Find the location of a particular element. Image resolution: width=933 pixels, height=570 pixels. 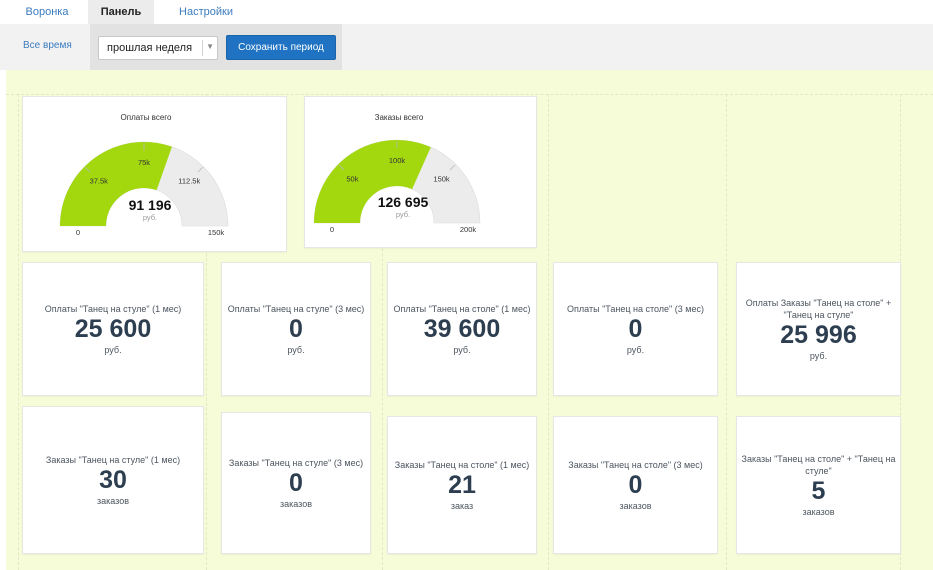

all-time-link: Все время is located at coordinates (47, 45).